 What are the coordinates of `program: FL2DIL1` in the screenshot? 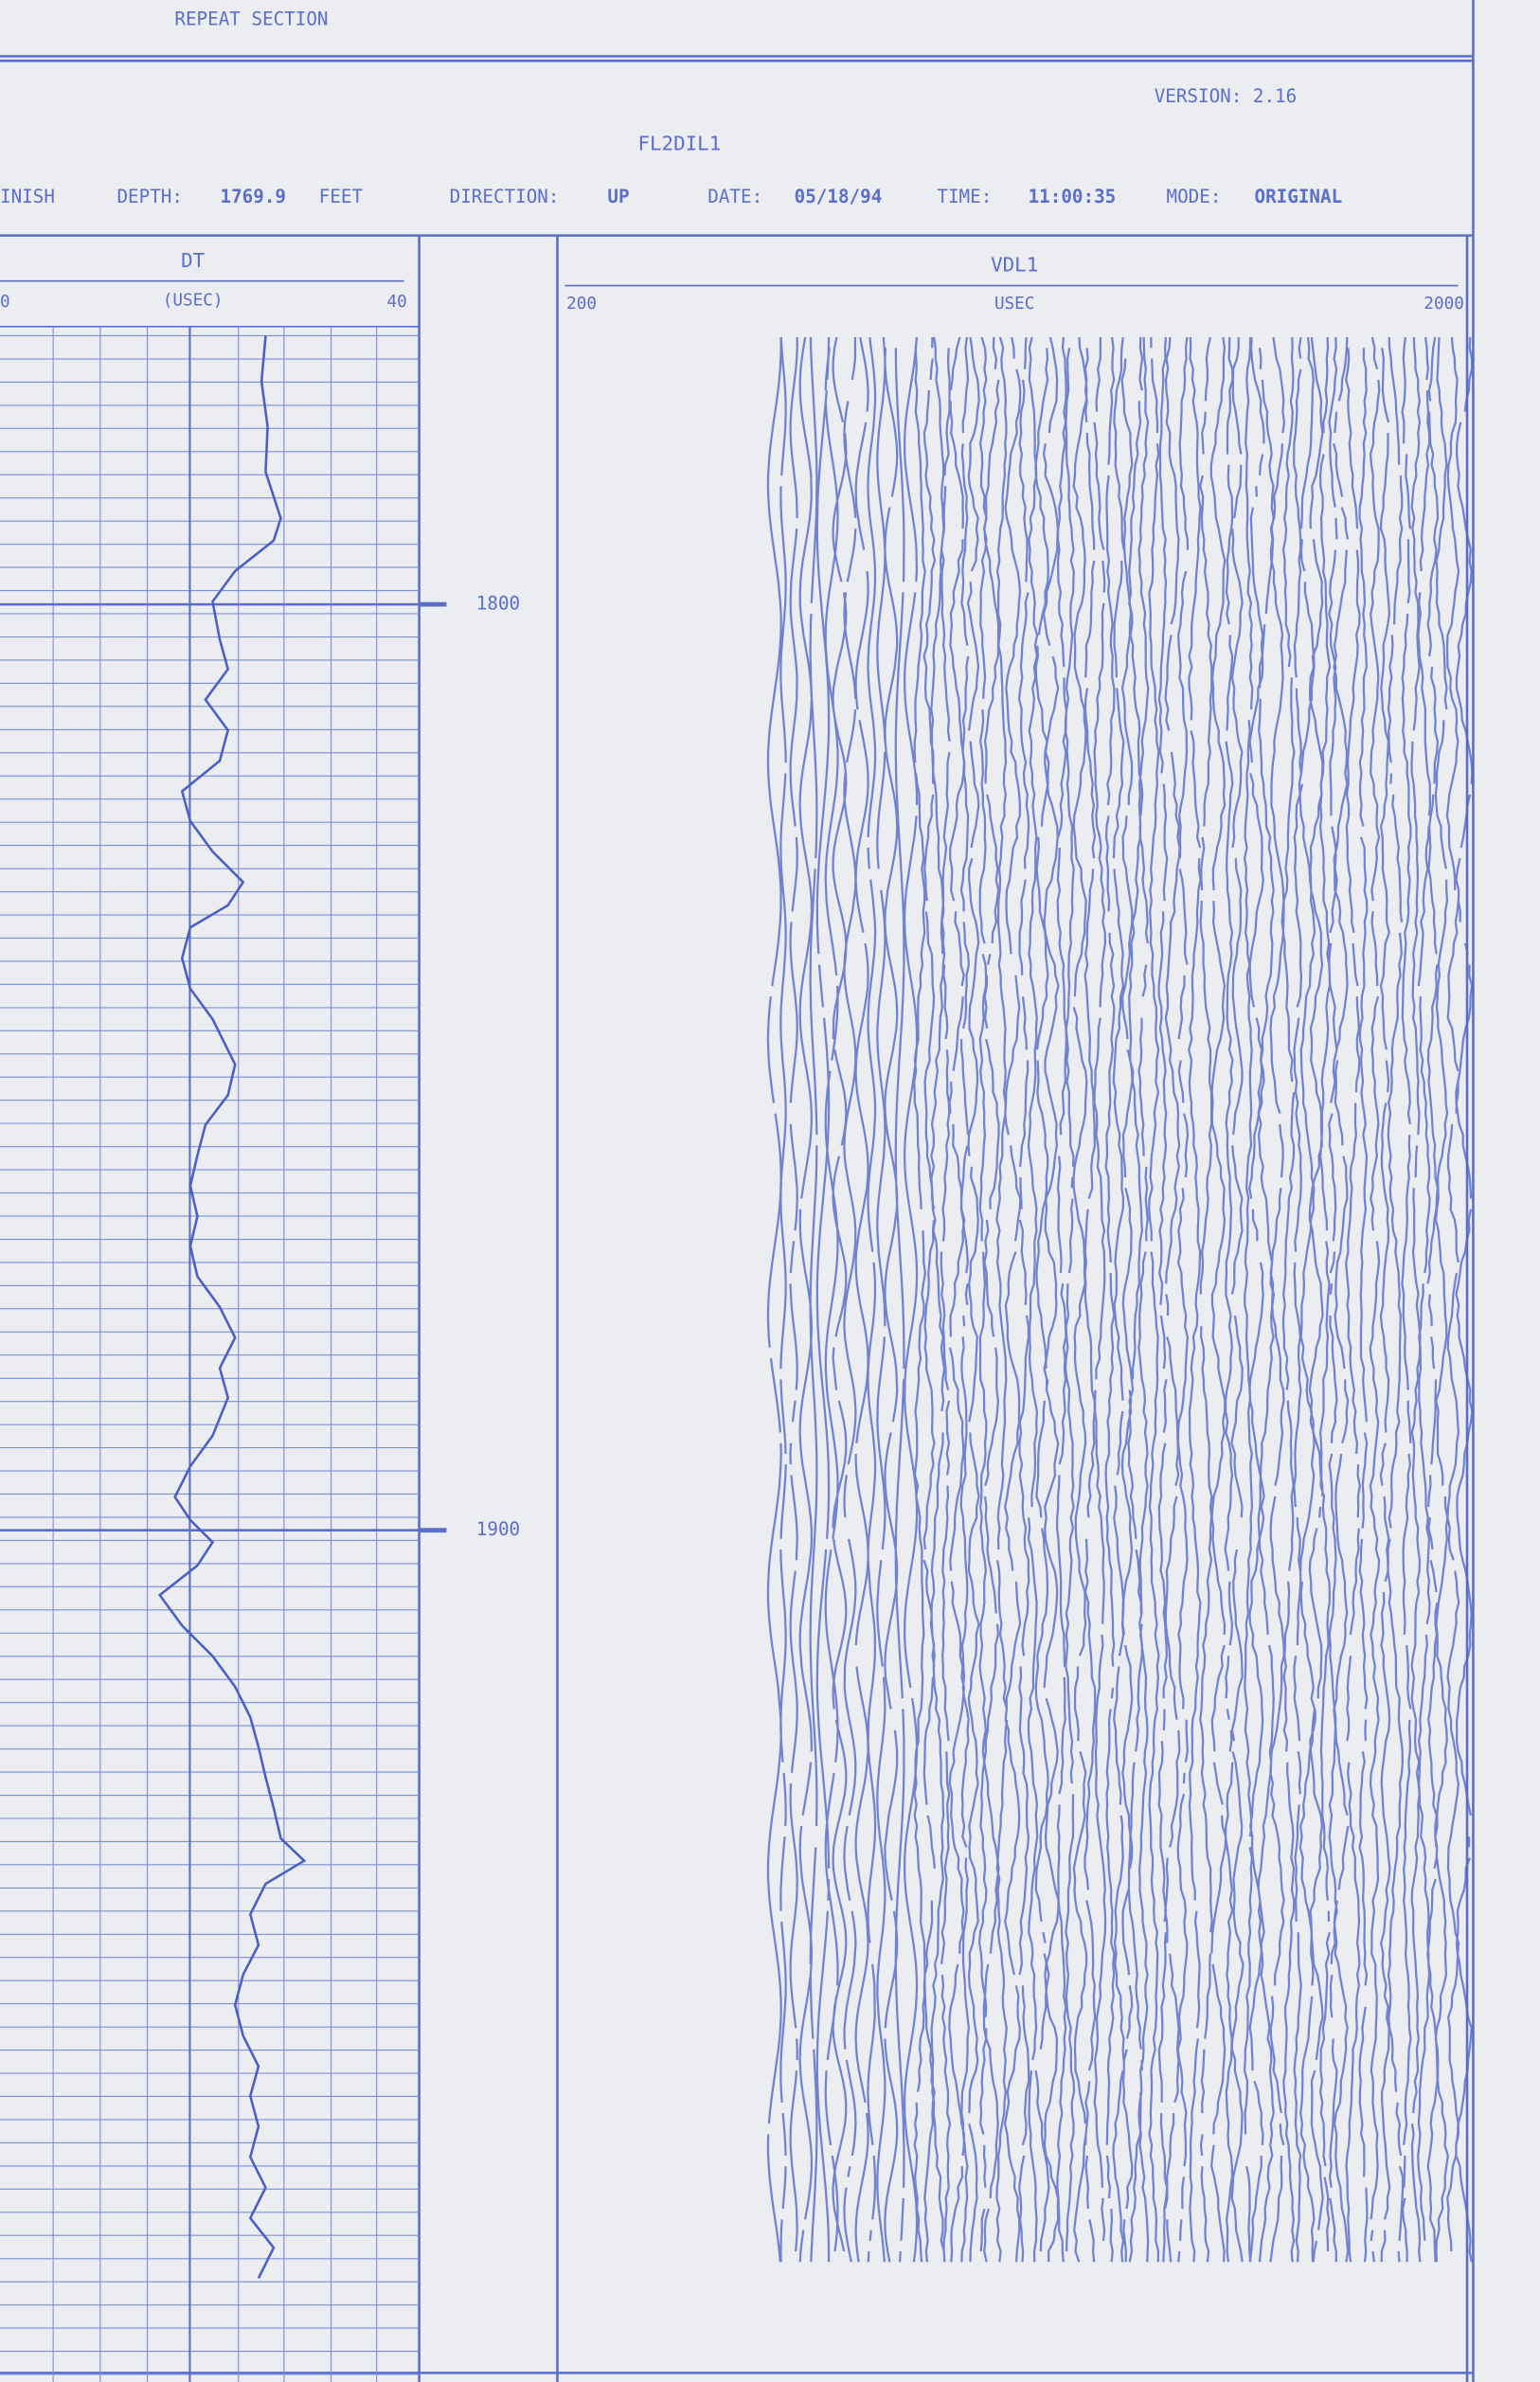 It's located at (679, 143).